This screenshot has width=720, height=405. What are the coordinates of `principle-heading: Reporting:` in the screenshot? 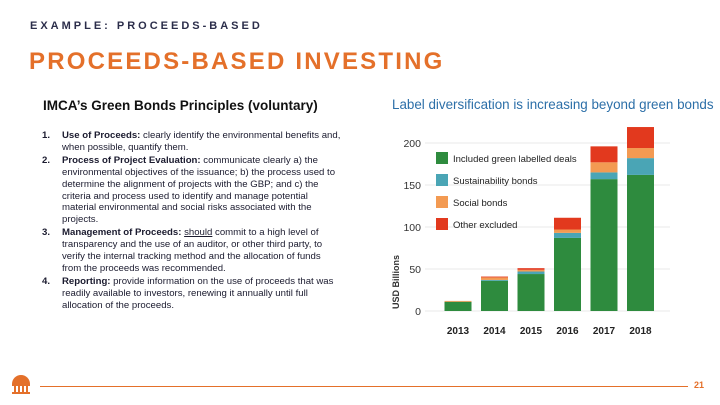 It's located at (86, 281).